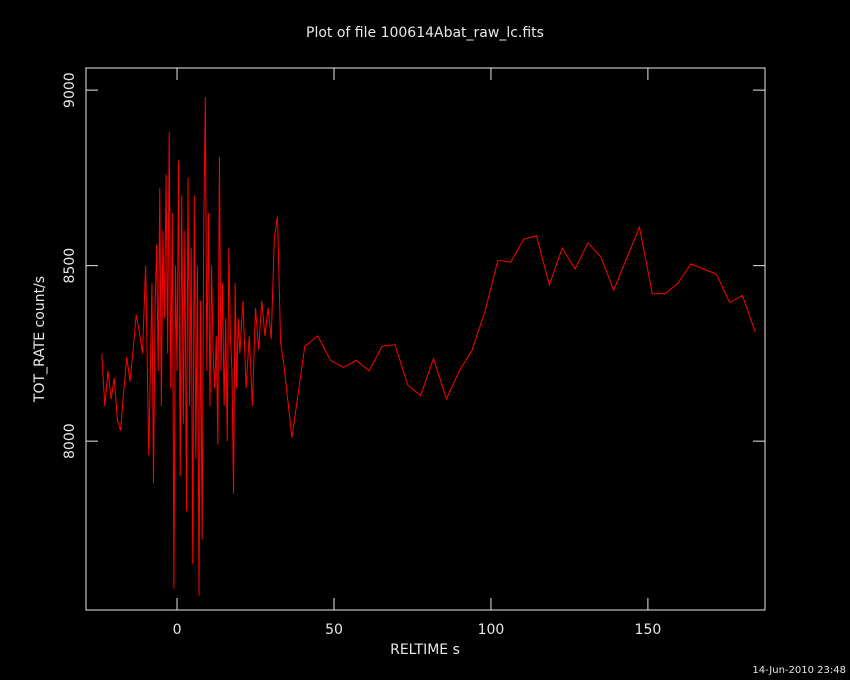  Describe the element at coordinates (40, 339) in the screenshot. I see `y-axis-label: TOT_RATE count/s` at that location.